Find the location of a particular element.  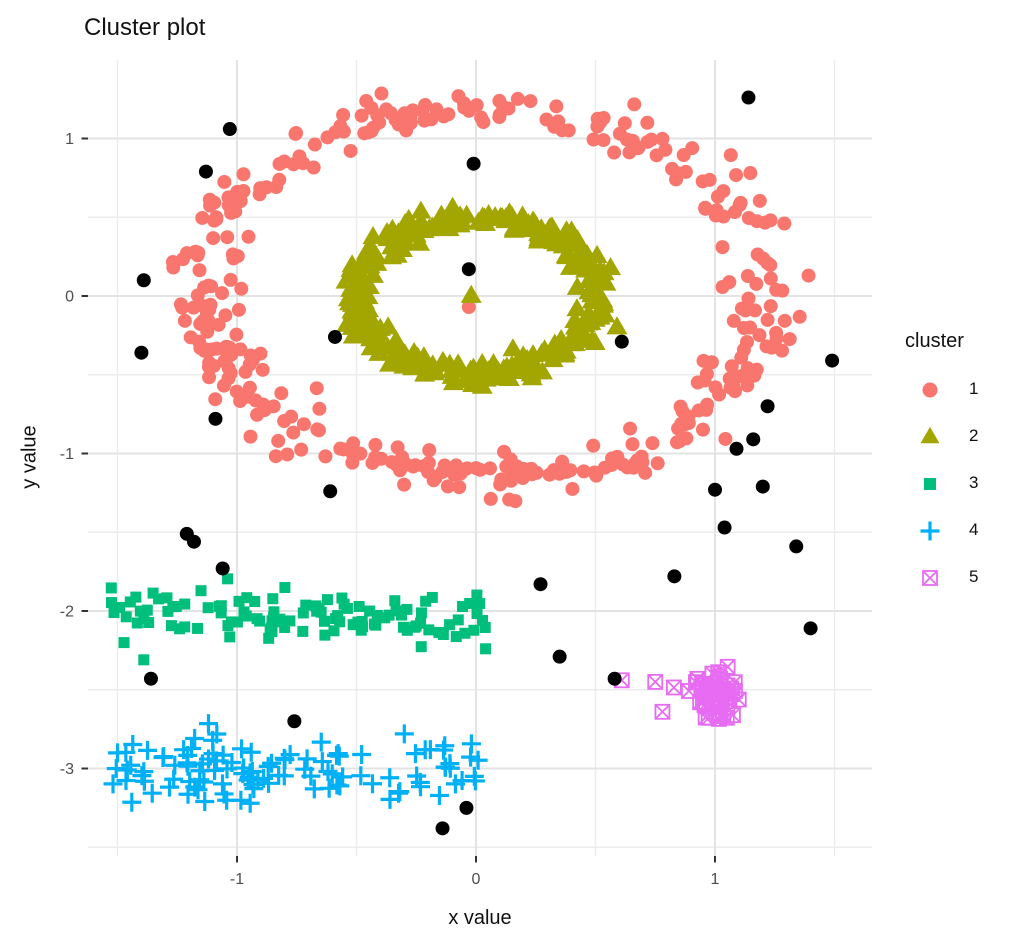

legend-item-label: 3 is located at coordinates (974, 482).